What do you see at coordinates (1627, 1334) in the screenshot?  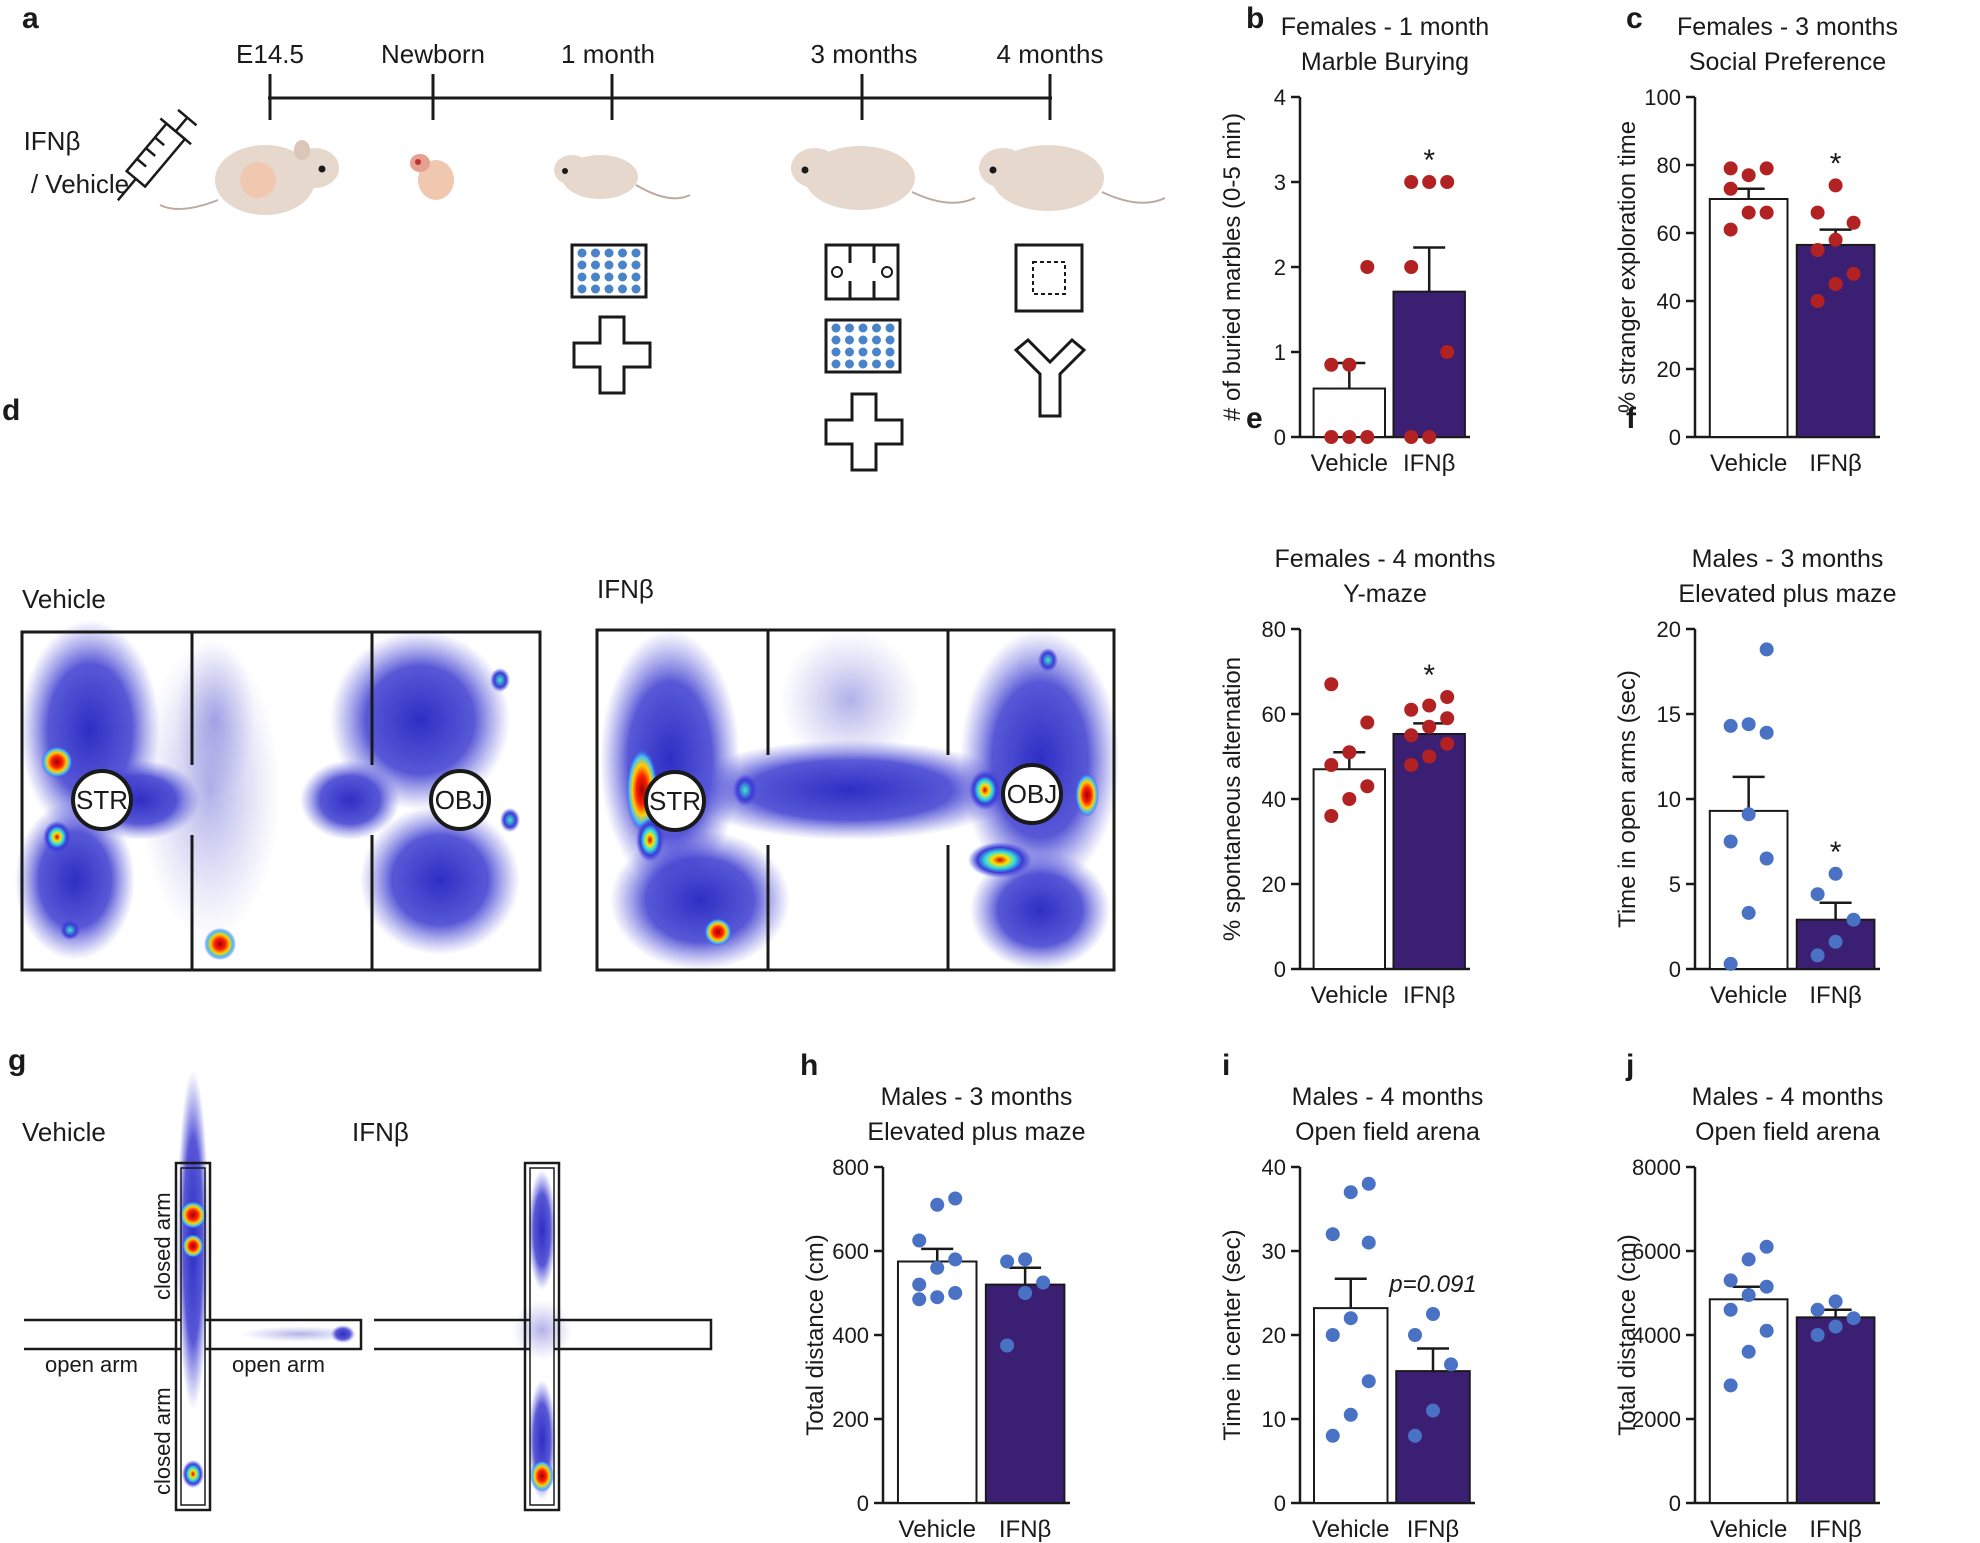 I see `y-axis-label: Total distance (cm)` at bounding box center [1627, 1334].